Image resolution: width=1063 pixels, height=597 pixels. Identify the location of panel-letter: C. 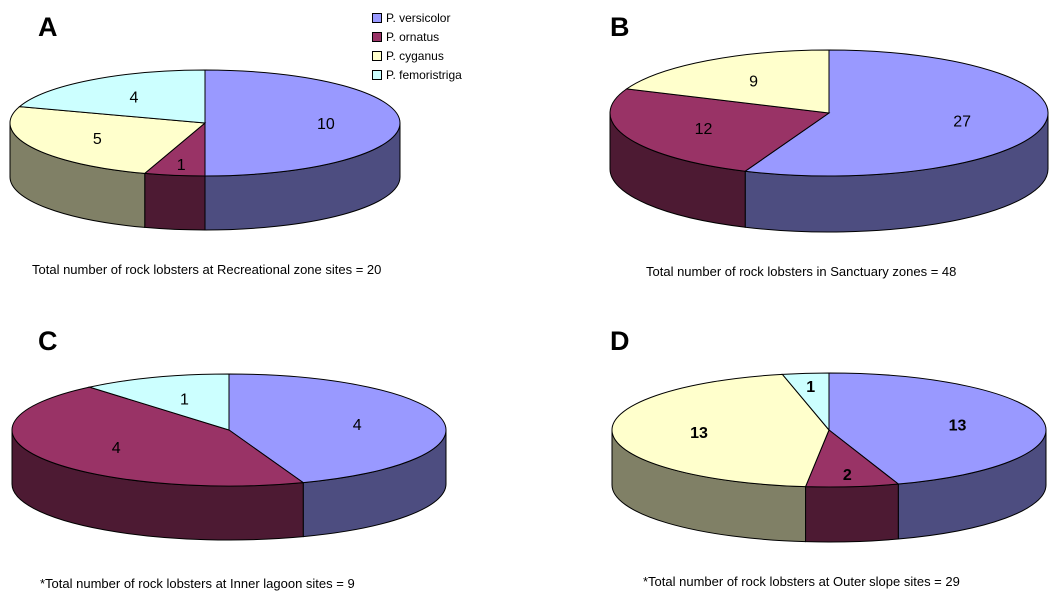
(48, 341).